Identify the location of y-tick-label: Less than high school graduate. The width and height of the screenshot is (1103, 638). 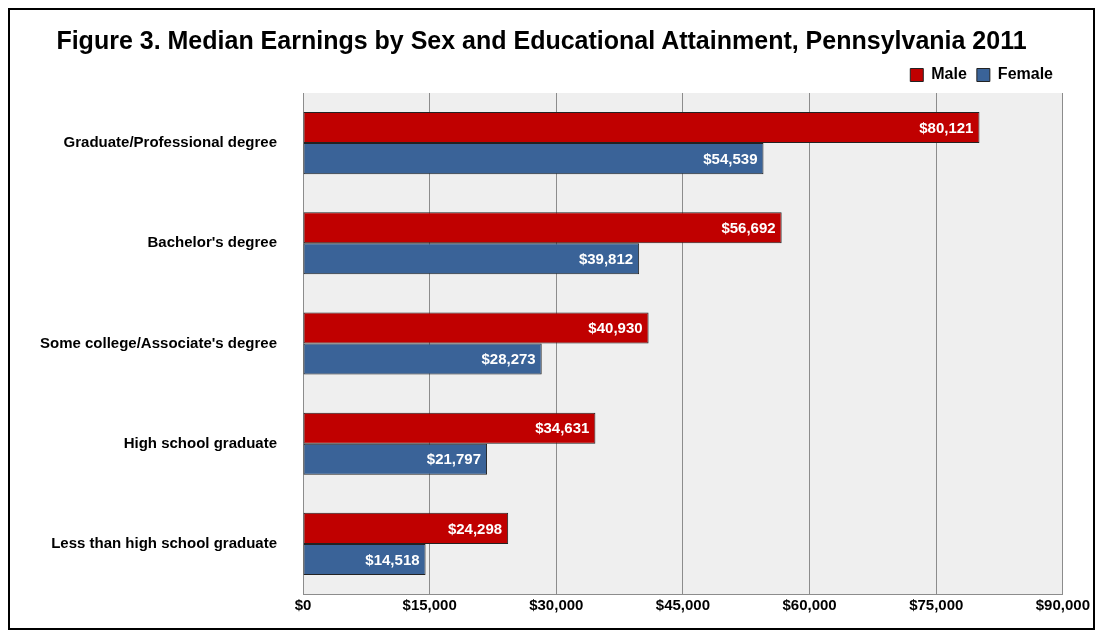
(164, 543).